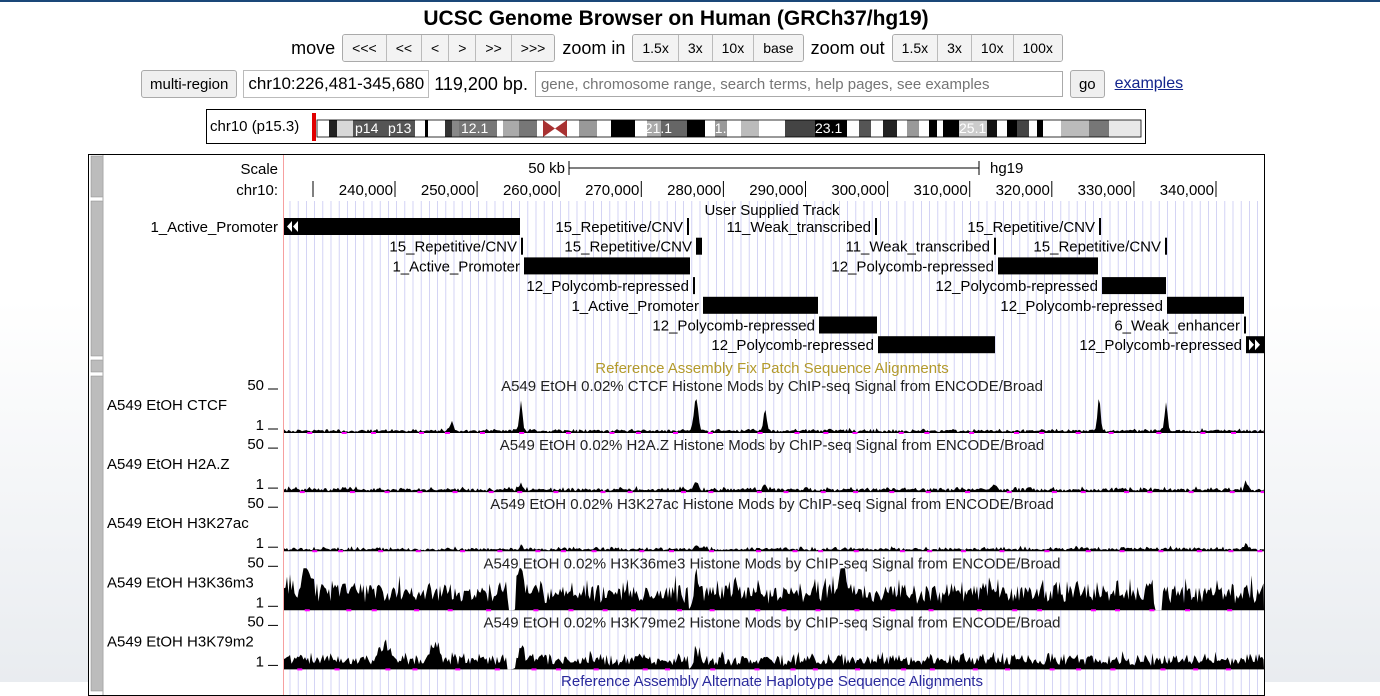  What do you see at coordinates (734, 48) in the screenshot?
I see `zoom-in-10x-button: 10x` at bounding box center [734, 48].